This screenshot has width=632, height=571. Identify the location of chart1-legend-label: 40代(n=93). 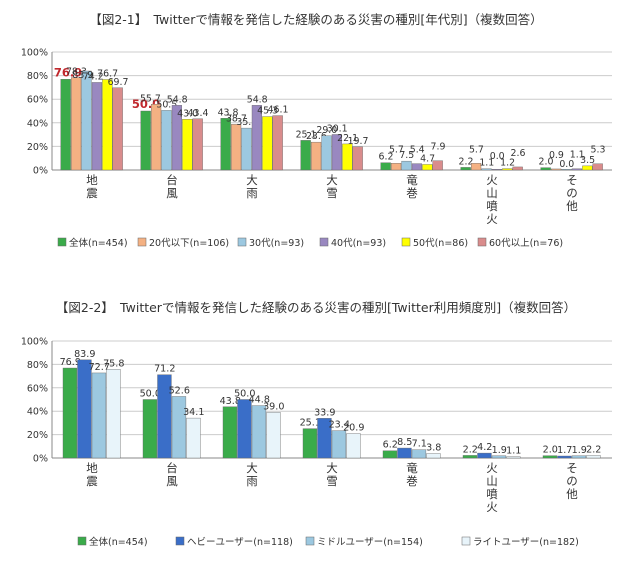
(358, 243).